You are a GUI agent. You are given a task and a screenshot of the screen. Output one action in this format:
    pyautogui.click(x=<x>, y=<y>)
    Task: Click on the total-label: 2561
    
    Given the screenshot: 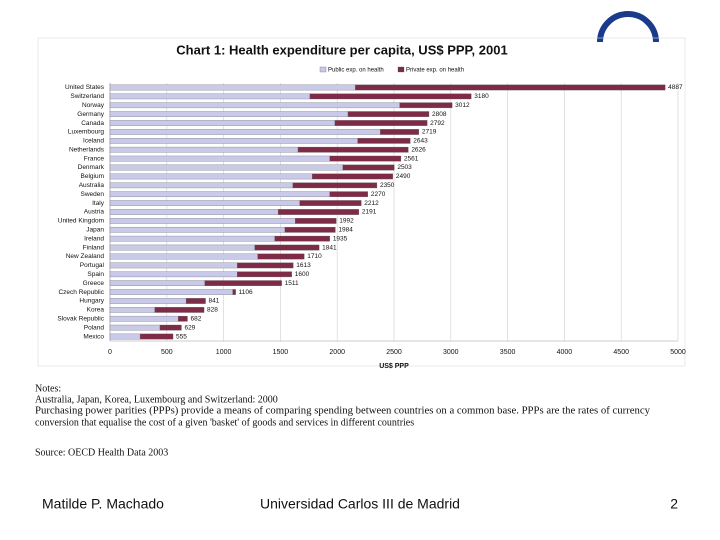 What is the action you would take?
    pyautogui.click(x=411, y=158)
    